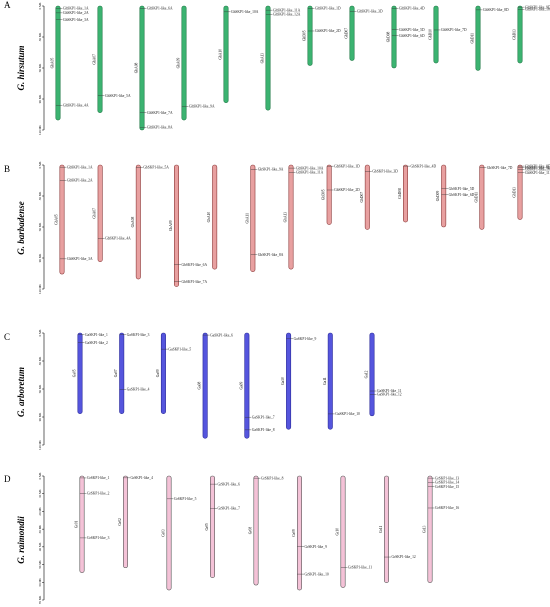  I want to click on gene-label: GrSKP1-like_14, so click(447, 483).